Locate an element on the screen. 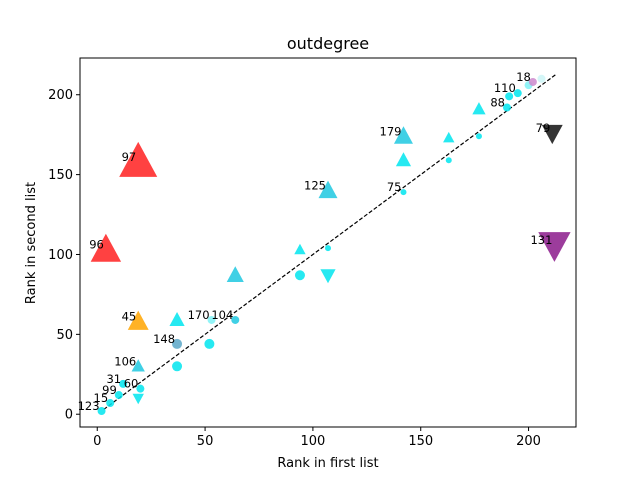 The image size is (640, 480). x-tick-label: 50 is located at coordinates (205, 441).